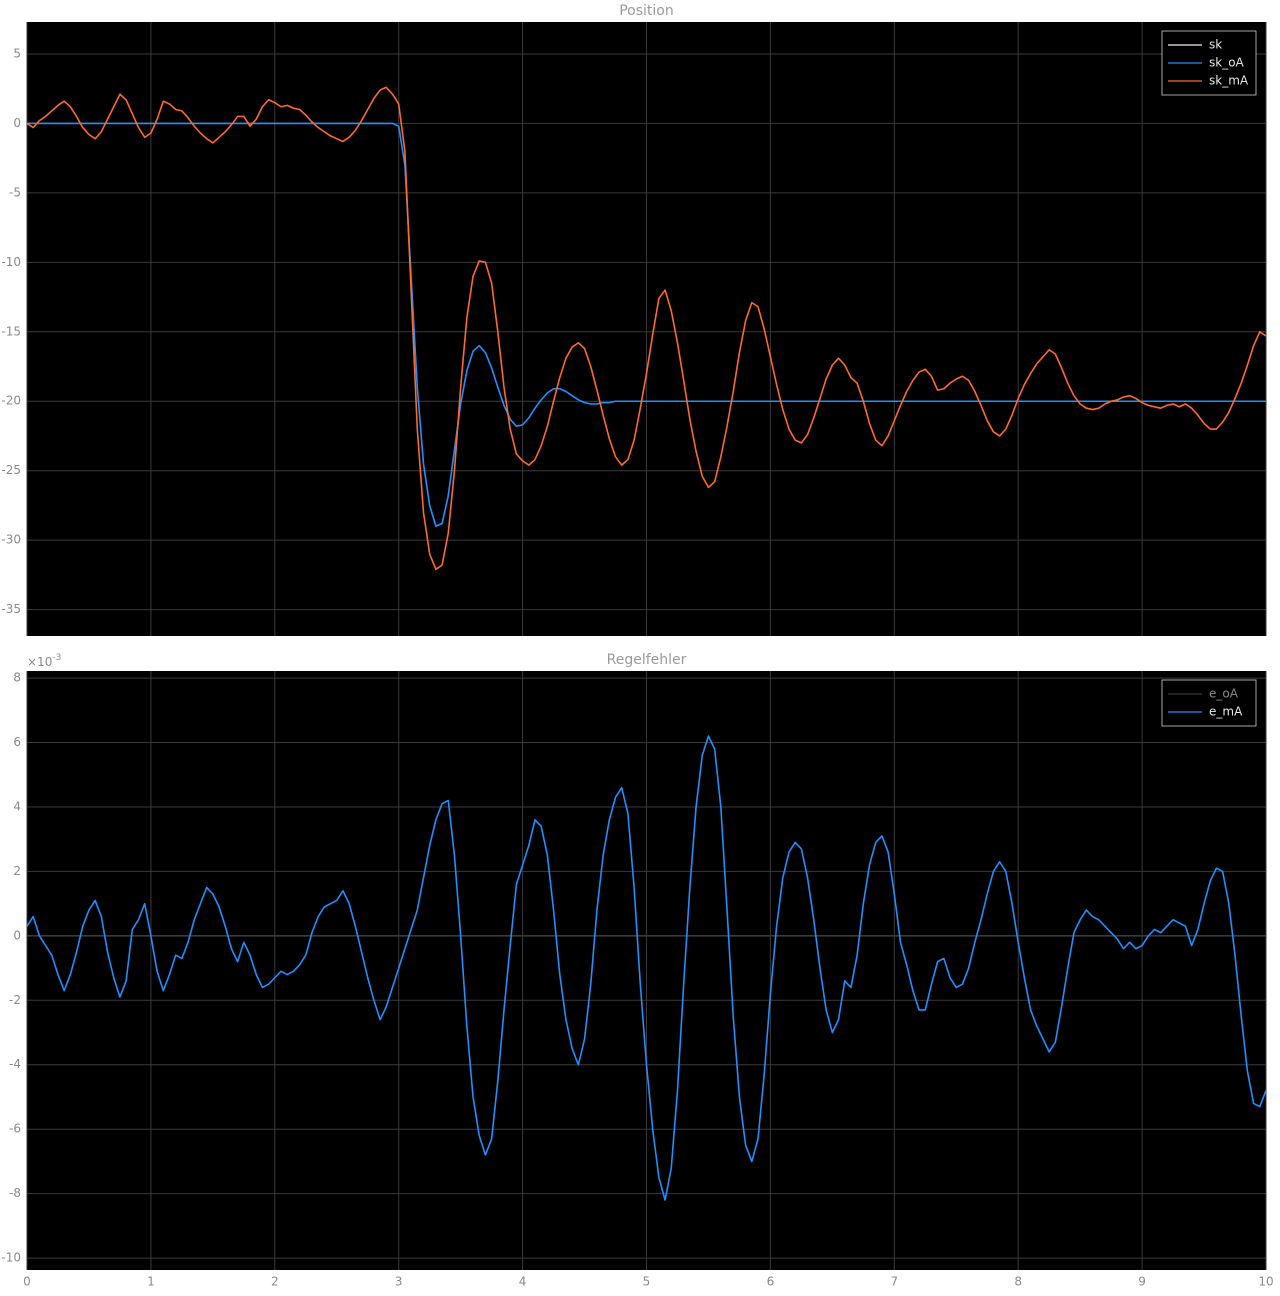 Image resolution: width=1280 pixels, height=1296 pixels. I want to click on y-multiplier-base: ×10, so click(39, 662).